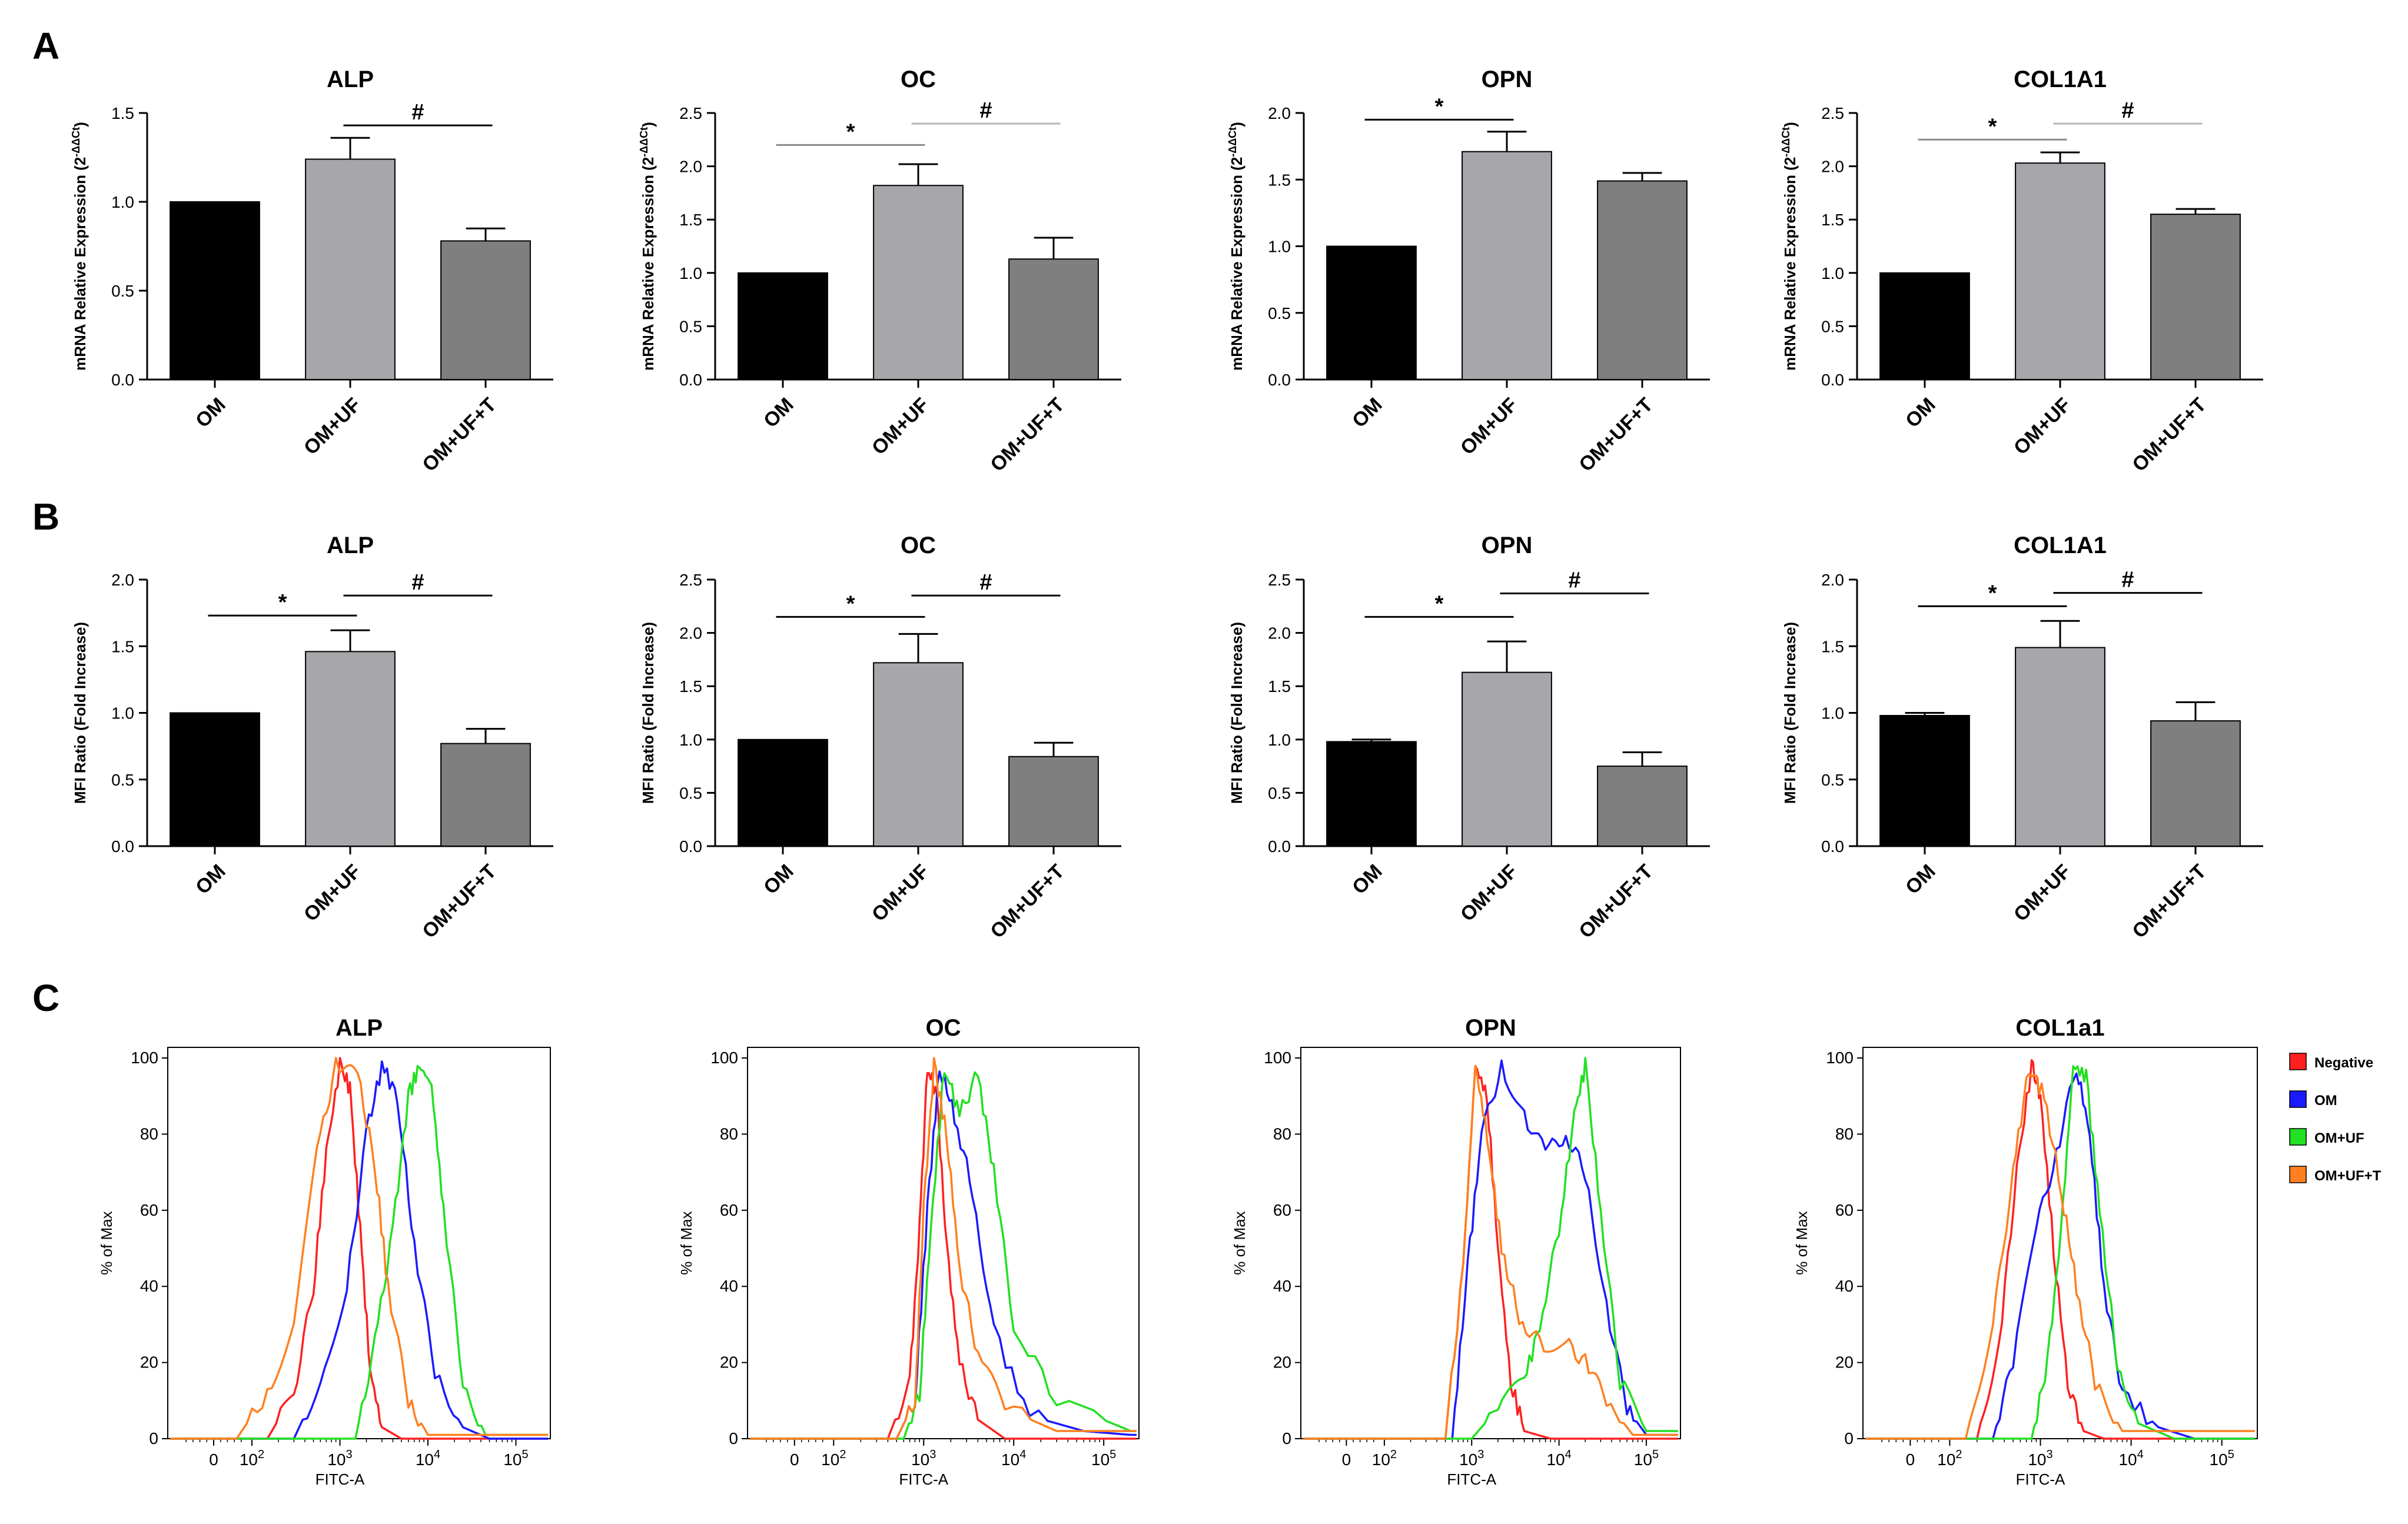  What do you see at coordinates (437, 1454) in the screenshot?
I see `x-tick-exp: 4` at bounding box center [437, 1454].